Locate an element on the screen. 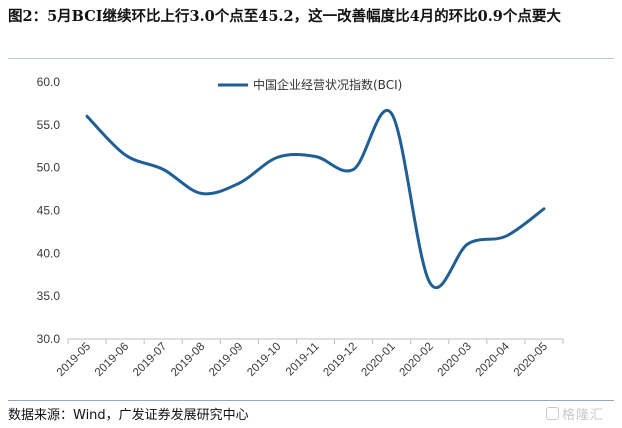  y-tick-label: 45.0 is located at coordinates (49, 211).